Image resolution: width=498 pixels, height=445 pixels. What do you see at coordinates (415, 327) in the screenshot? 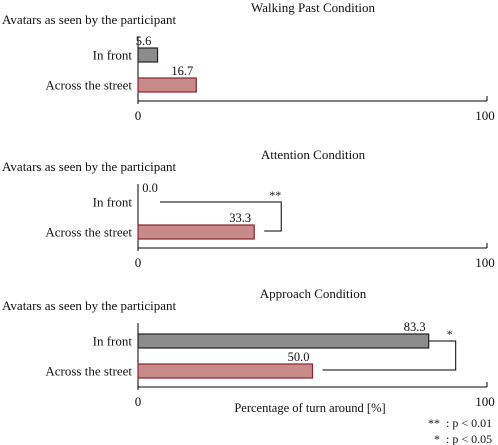
I see `data-label: 83.3` at bounding box center [415, 327].